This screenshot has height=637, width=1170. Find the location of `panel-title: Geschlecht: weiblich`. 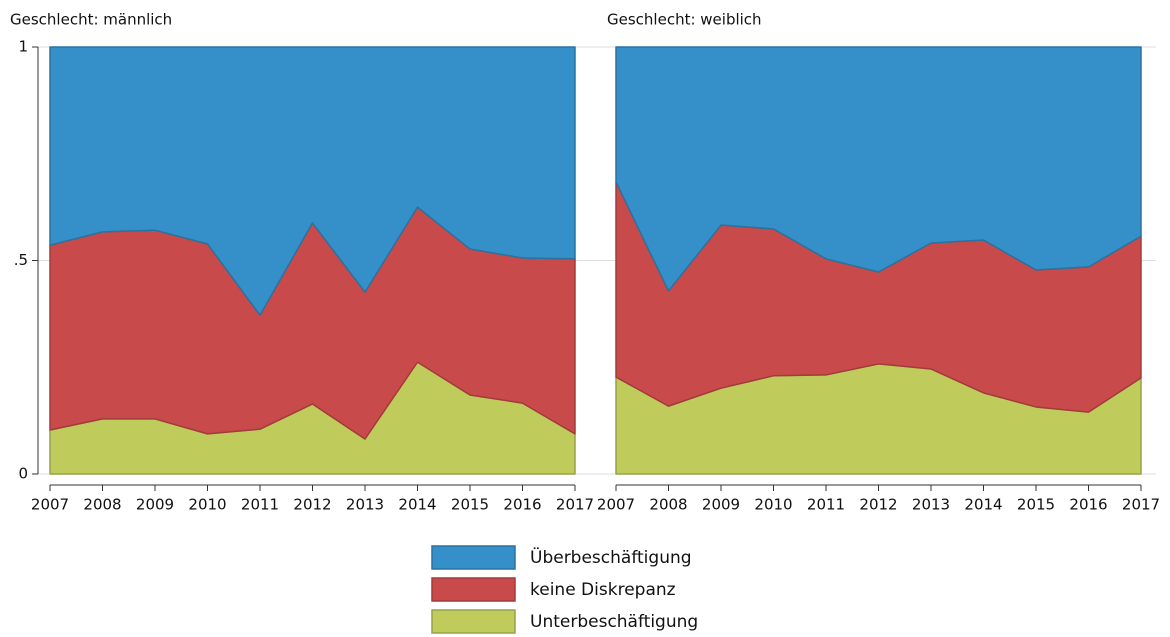

panel-title: Geschlecht: weiblich is located at coordinates (684, 20).